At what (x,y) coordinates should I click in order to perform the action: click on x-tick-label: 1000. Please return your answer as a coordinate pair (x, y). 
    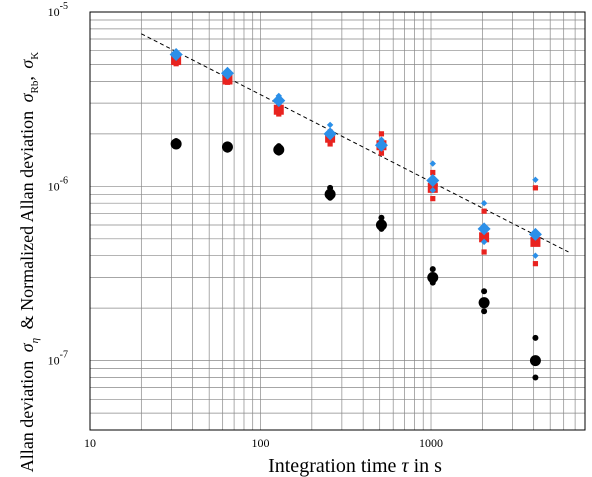
    Looking at the image, I should click on (431, 443).